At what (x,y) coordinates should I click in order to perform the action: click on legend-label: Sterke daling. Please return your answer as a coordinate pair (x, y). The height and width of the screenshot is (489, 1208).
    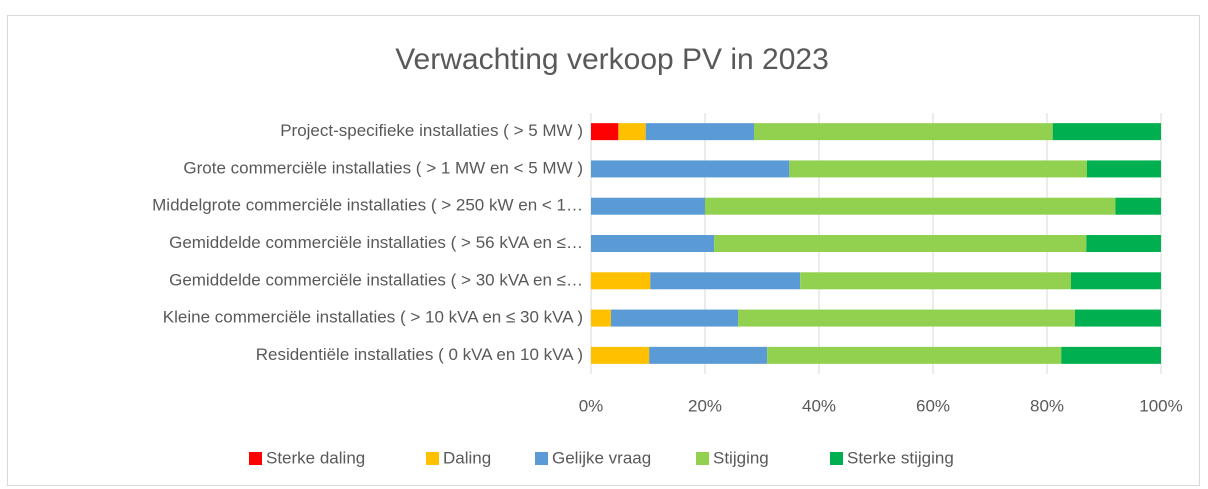
    Looking at the image, I should click on (315, 457).